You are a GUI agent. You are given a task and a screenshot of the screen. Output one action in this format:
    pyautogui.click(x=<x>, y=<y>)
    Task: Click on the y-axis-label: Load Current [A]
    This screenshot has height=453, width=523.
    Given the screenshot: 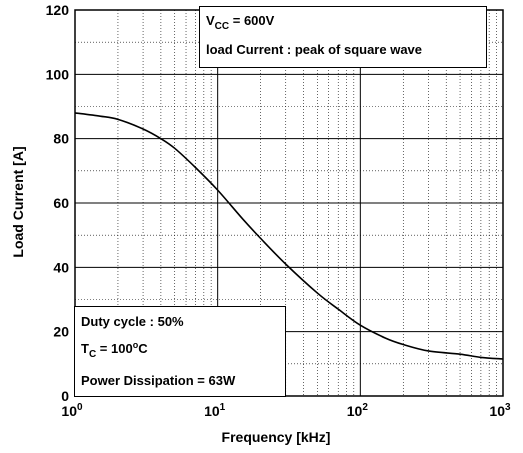 What is the action you would take?
    pyautogui.click(x=18, y=201)
    